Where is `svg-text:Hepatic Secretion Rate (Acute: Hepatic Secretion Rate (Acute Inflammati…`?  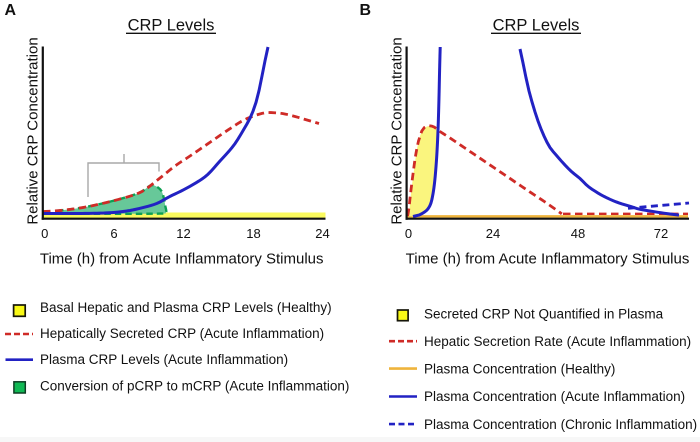
svg-text:Hepatic Secretion Rate (Acute: Hepatic Secretion Rate (Acute Inflammati… is located at coordinates (557, 341).